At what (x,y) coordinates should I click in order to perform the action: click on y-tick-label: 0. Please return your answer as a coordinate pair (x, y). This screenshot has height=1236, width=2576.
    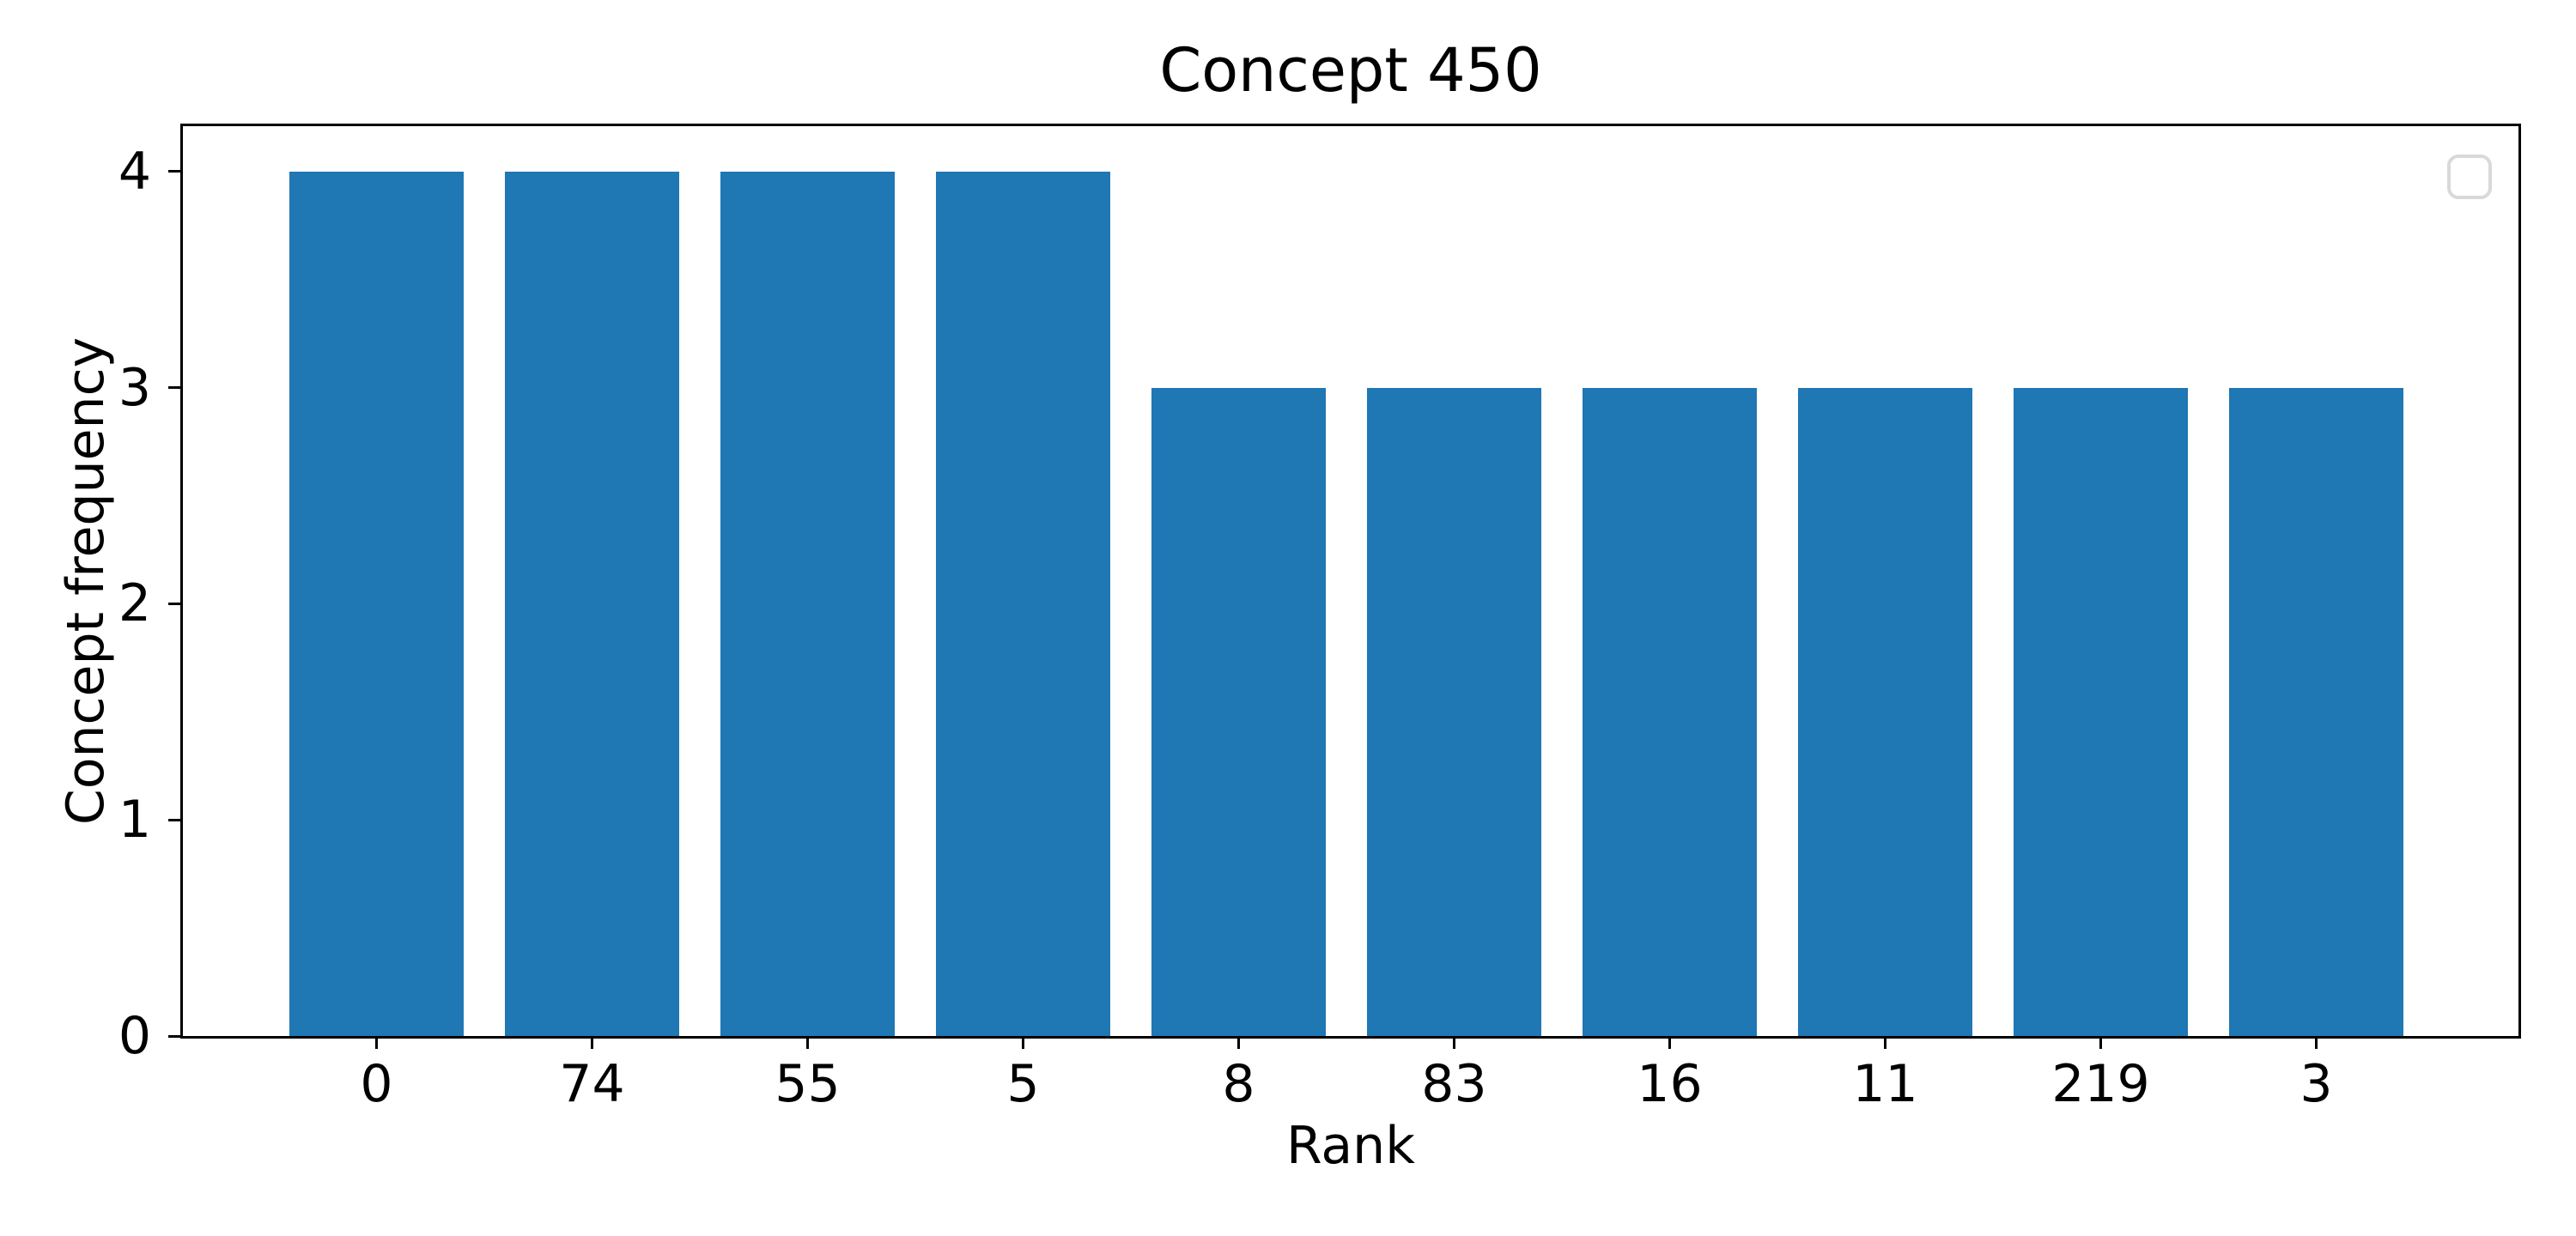
    Looking at the image, I should click on (134, 1036).